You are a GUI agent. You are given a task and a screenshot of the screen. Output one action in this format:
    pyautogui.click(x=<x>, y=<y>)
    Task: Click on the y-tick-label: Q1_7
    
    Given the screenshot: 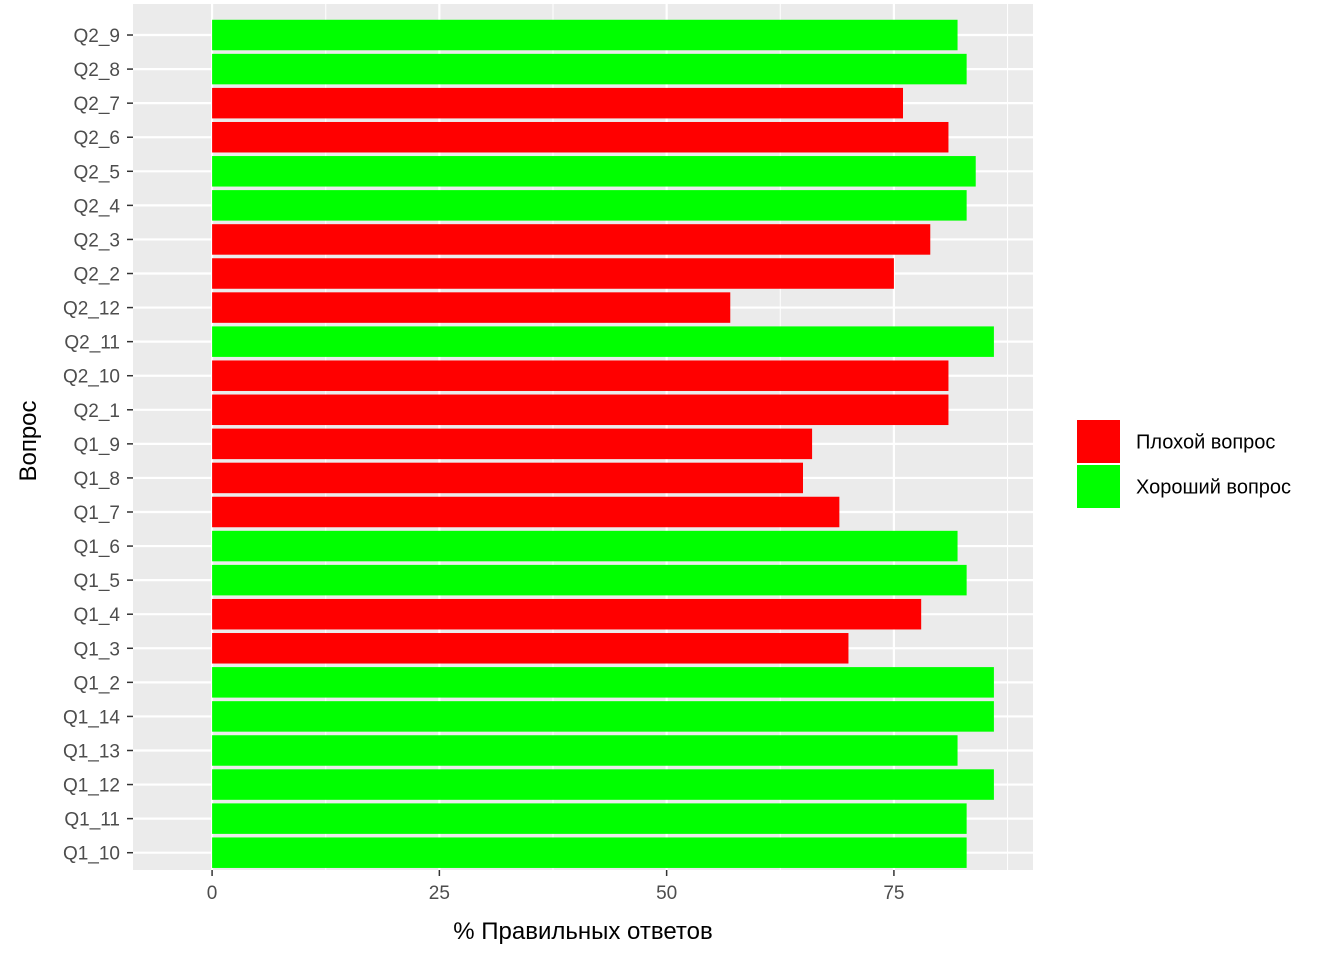 What is the action you would take?
    pyautogui.click(x=97, y=513)
    